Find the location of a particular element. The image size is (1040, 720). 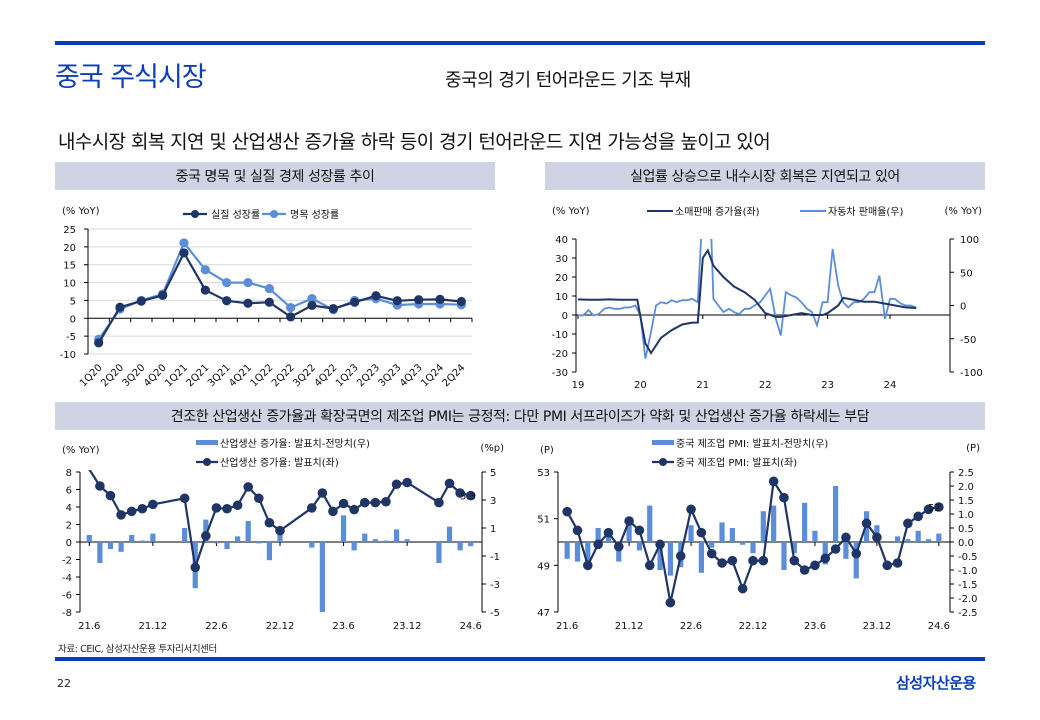

legend-label: 중국 제조업 PMI: 발표치-전망치(우) is located at coordinates (752, 443).